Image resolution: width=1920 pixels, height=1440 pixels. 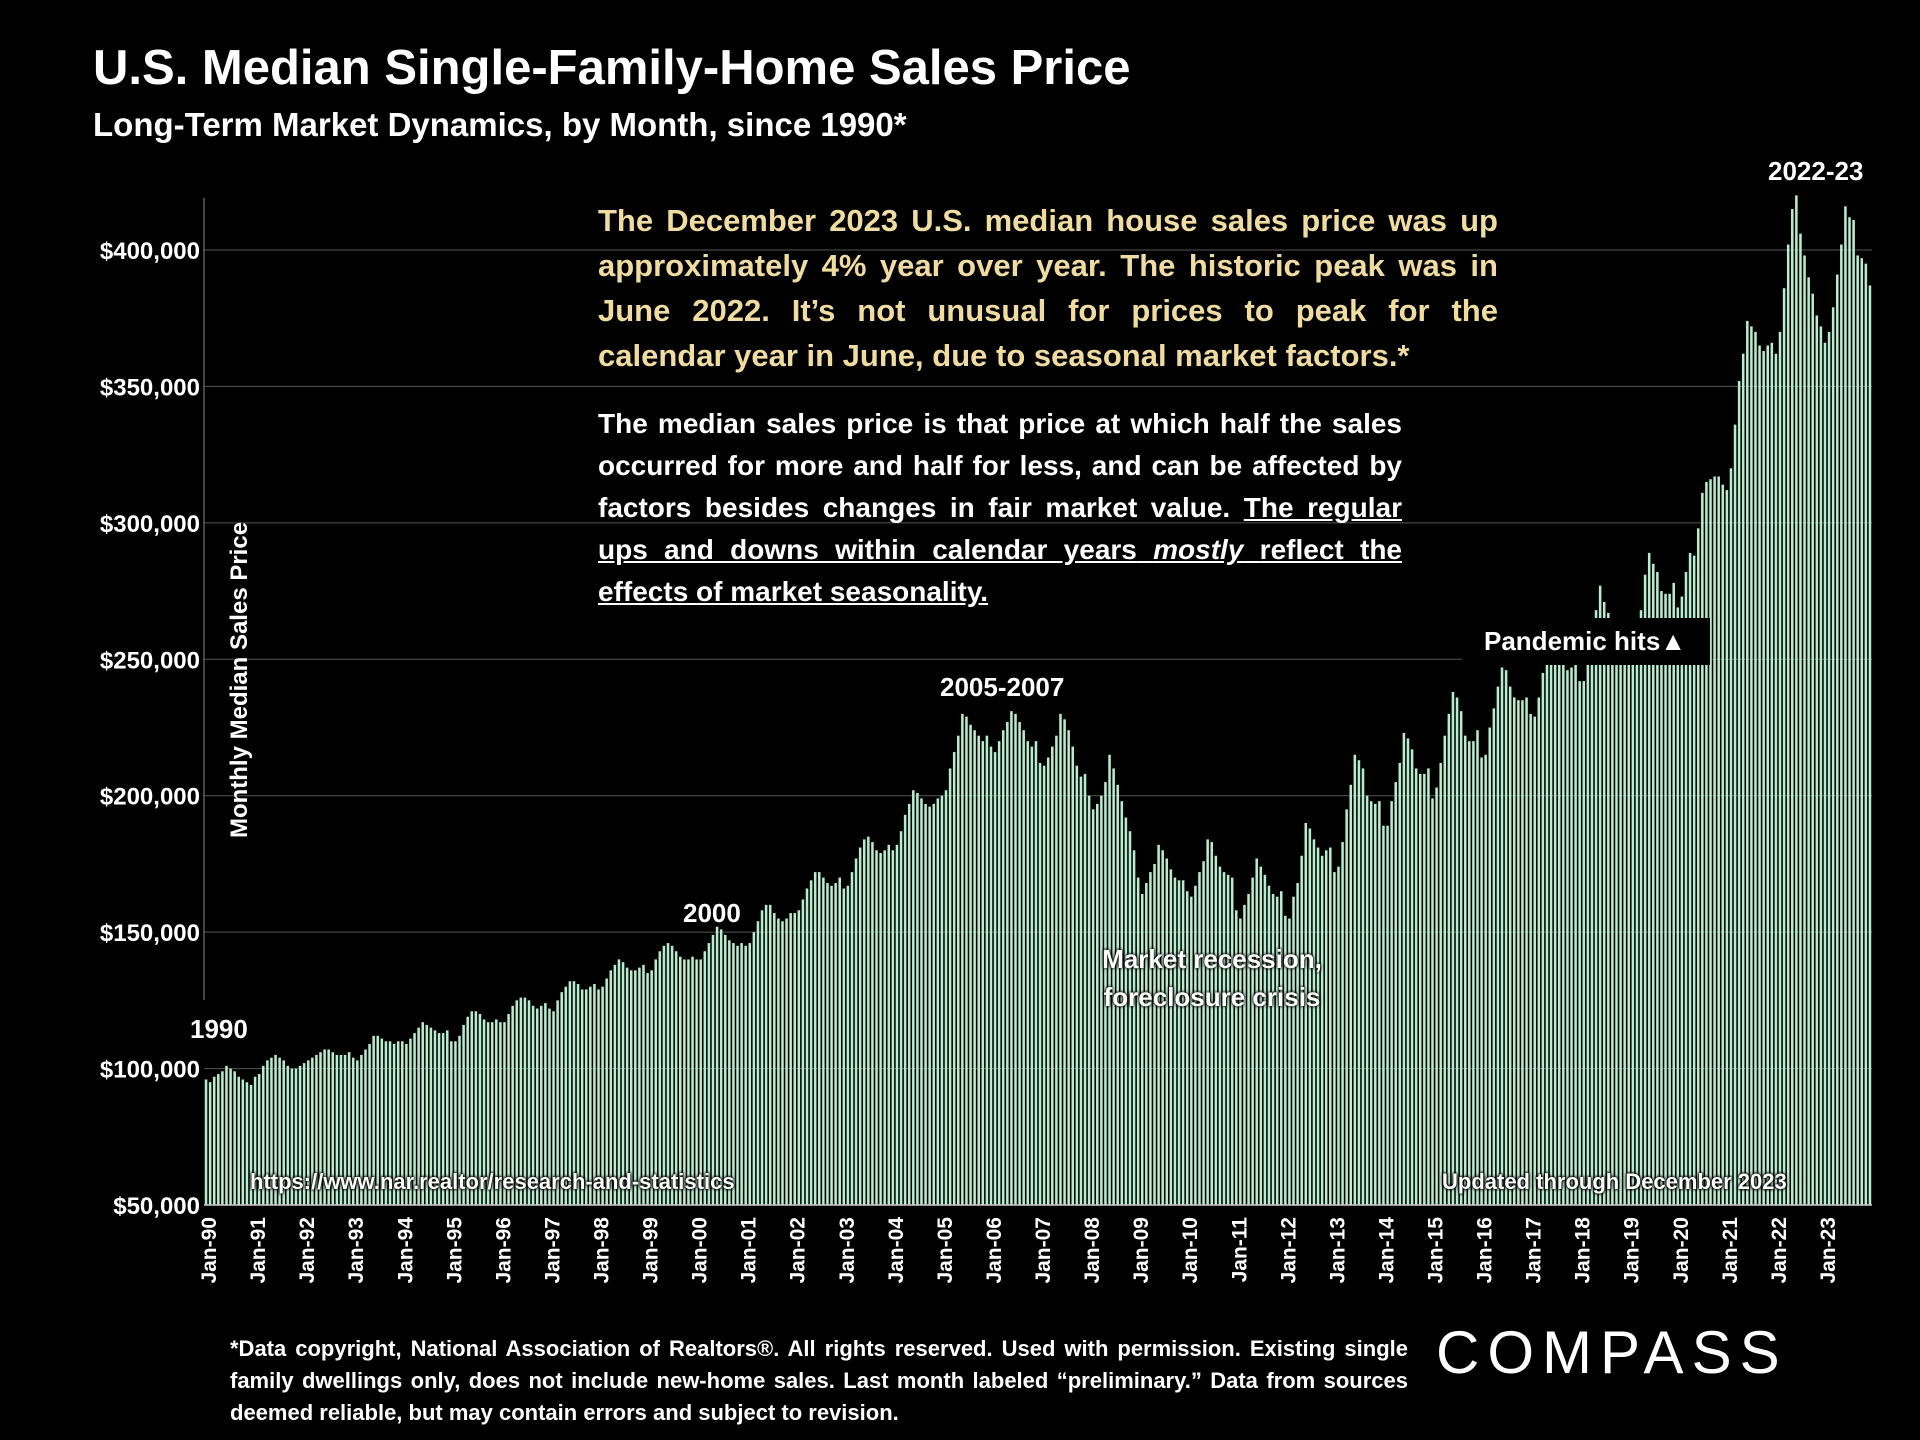 What do you see at coordinates (602, 1250) in the screenshot?
I see `x-tick-label: Jan-98` at bounding box center [602, 1250].